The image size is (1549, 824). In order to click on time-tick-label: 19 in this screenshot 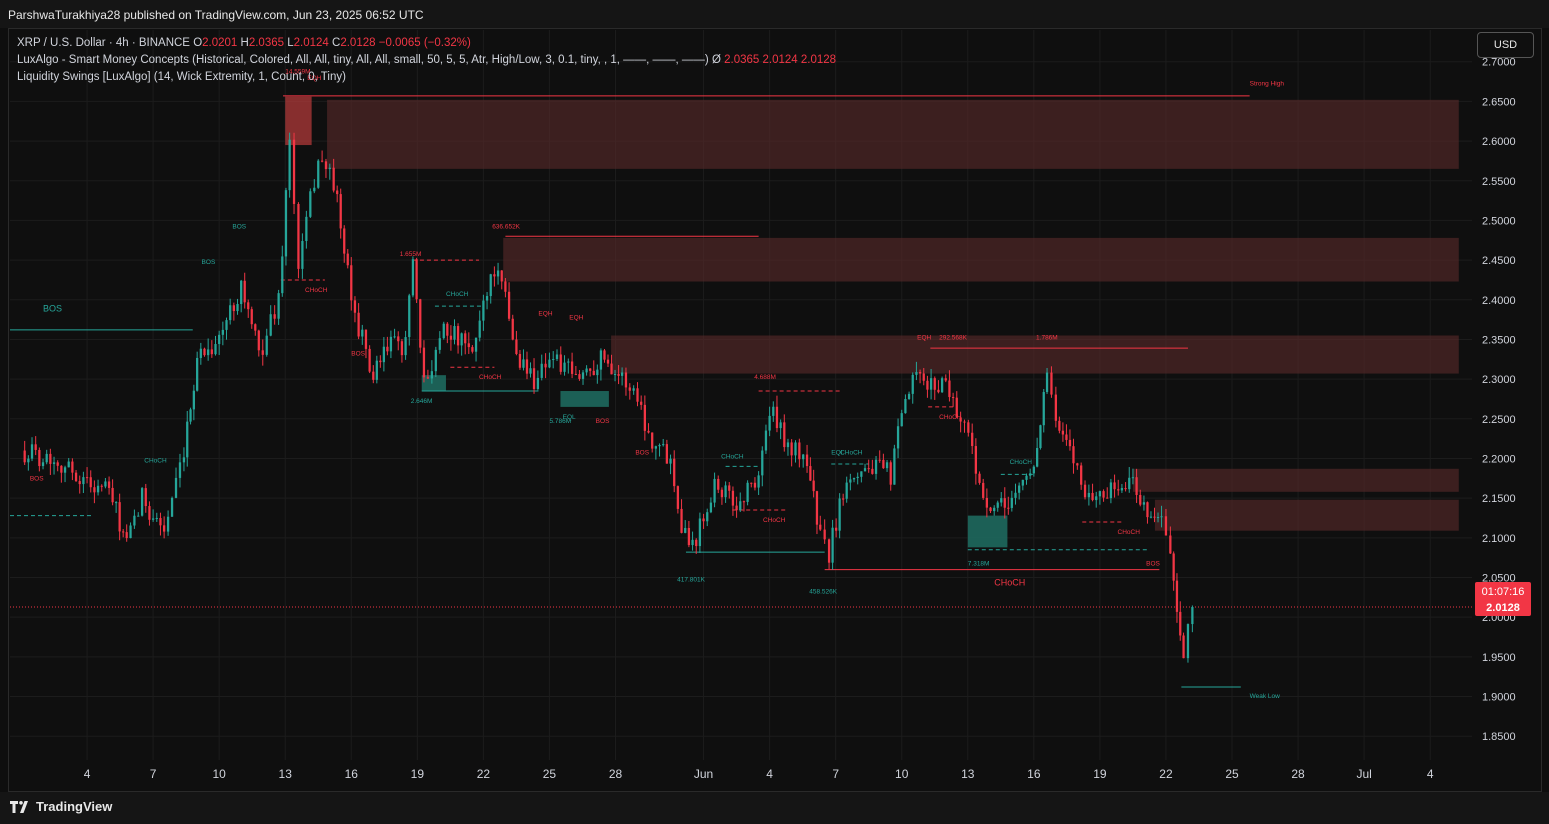, I will do `click(1100, 774)`.